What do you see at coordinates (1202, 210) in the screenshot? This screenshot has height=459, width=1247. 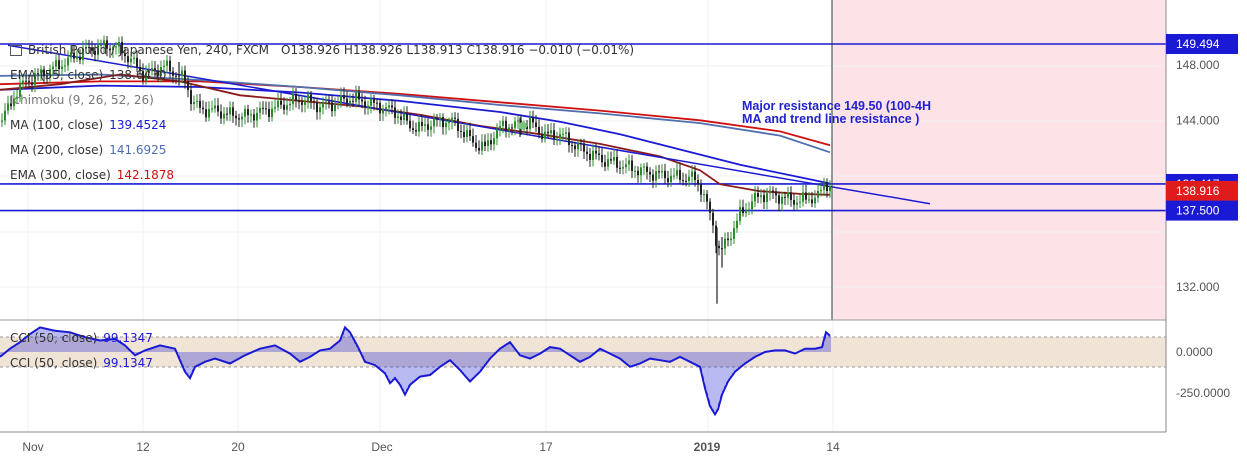 I see `price-tag-box` at bounding box center [1202, 210].